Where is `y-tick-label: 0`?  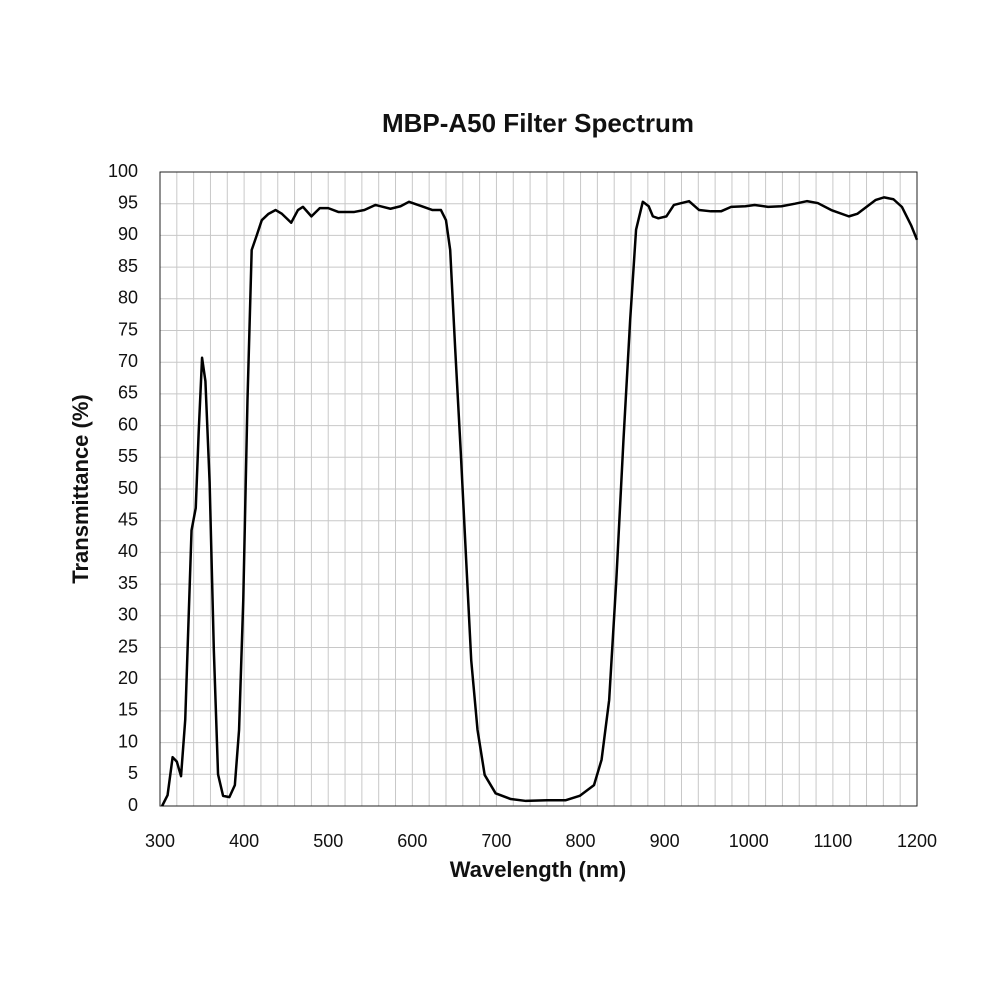
y-tick-label: 0 is located at coordinates (133, 805).